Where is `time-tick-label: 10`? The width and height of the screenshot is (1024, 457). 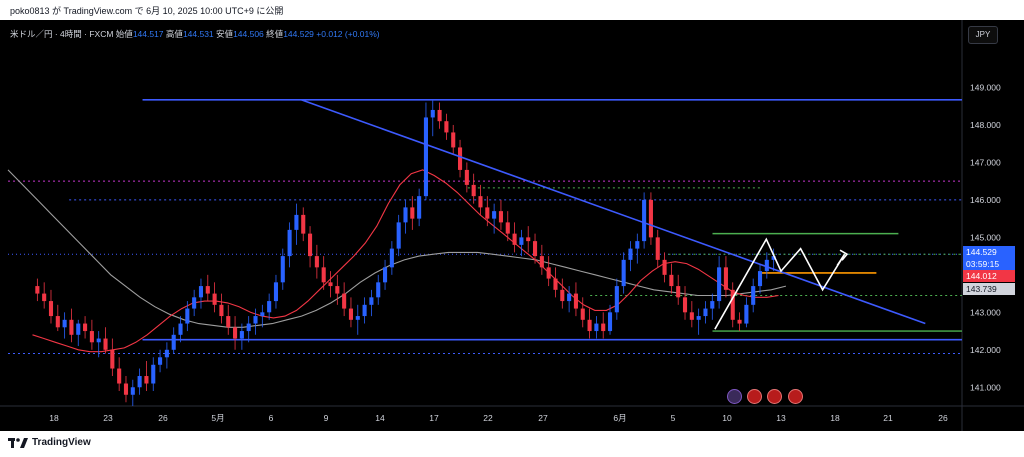
time-tick-label: 10 is located at coordinates (727, 418).